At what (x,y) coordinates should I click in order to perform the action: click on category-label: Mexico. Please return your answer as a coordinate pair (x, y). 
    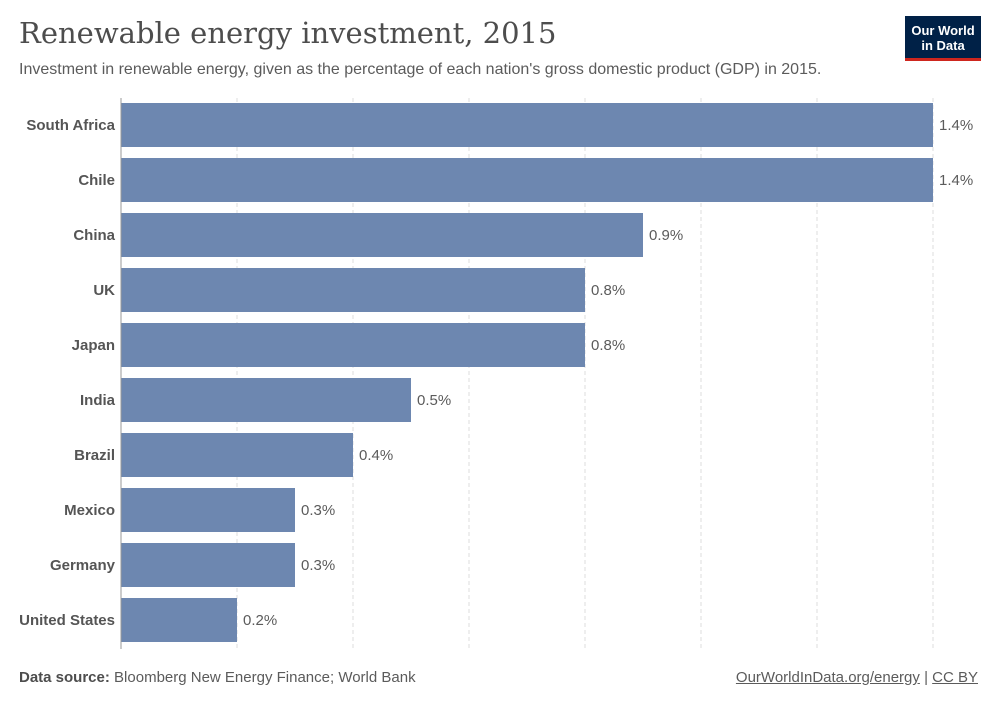
    Looking at the image, I should click on (89, 510).